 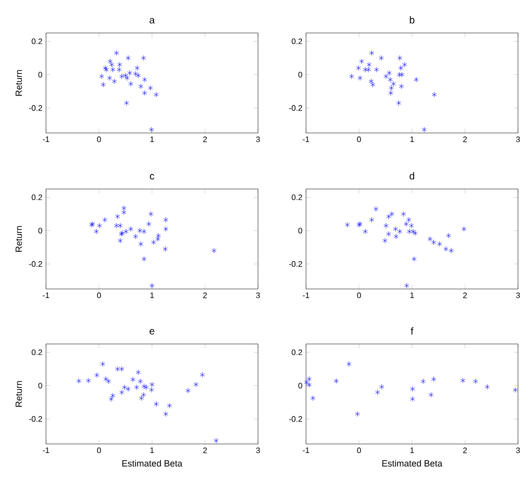 What do you see at coordinates (412, 20) in the screenshot?
I see `chart-title: b` at bounding box center [412, 20].